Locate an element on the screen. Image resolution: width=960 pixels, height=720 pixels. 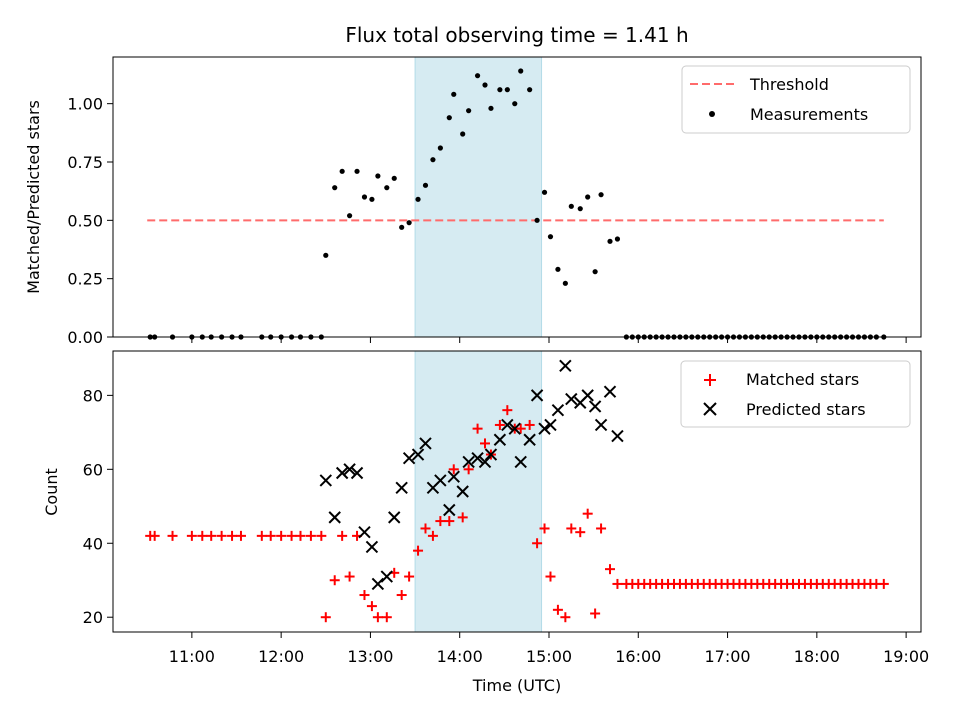
bottom-x-tick-label: 18:00 is located at coordinates (817, 656).